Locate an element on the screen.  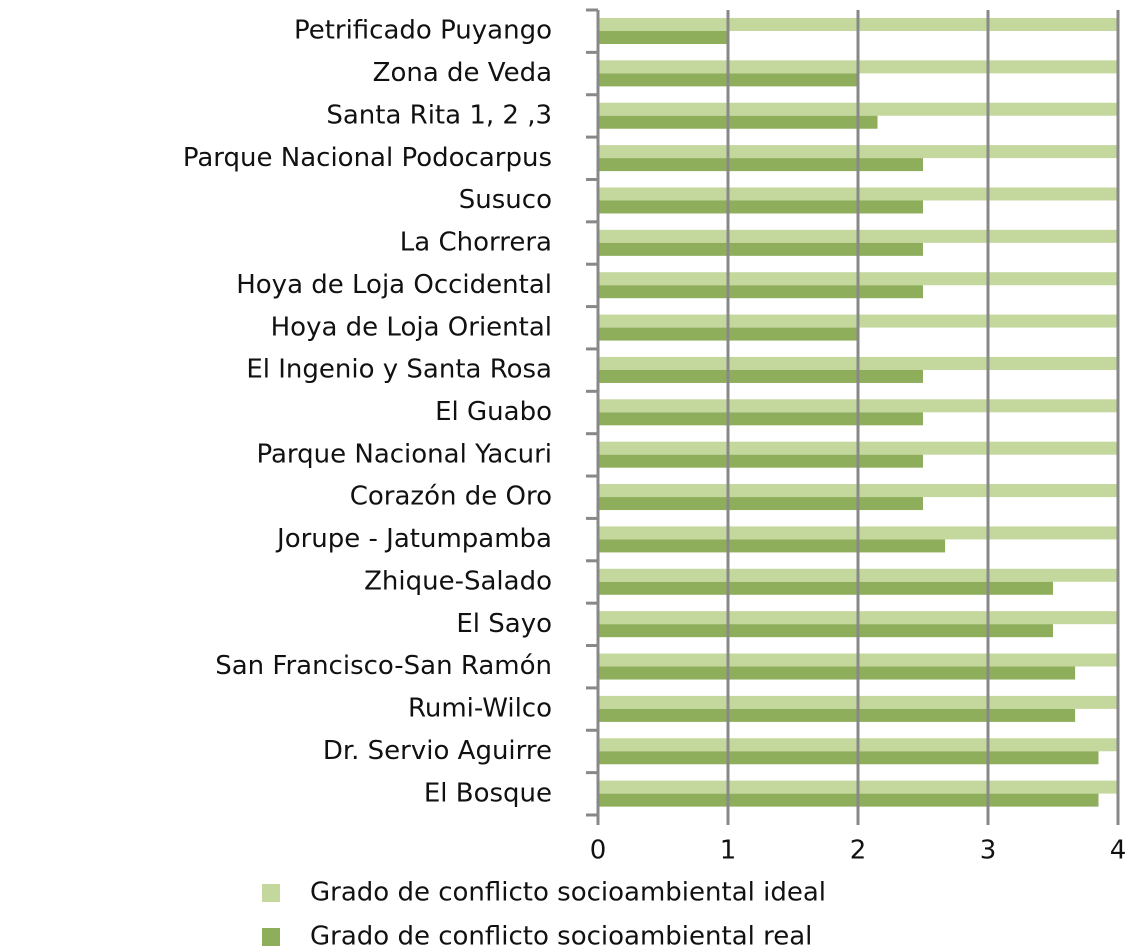
y-tick-label: Hoya de Loja Occidental is located at coordinates (394, 285).